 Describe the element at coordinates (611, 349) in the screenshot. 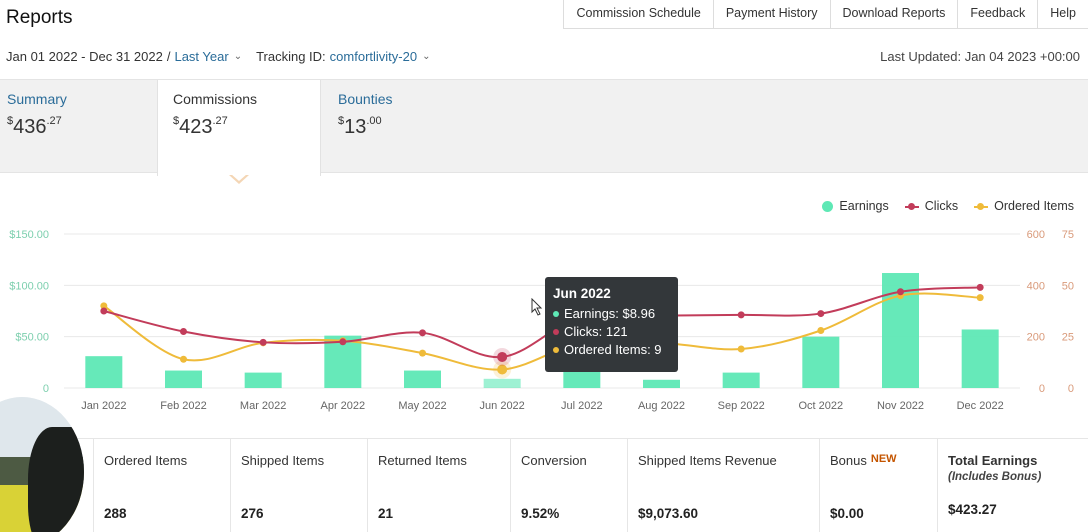

I see `tooltip-ordered-items: Ordered Items: 9` at that location.